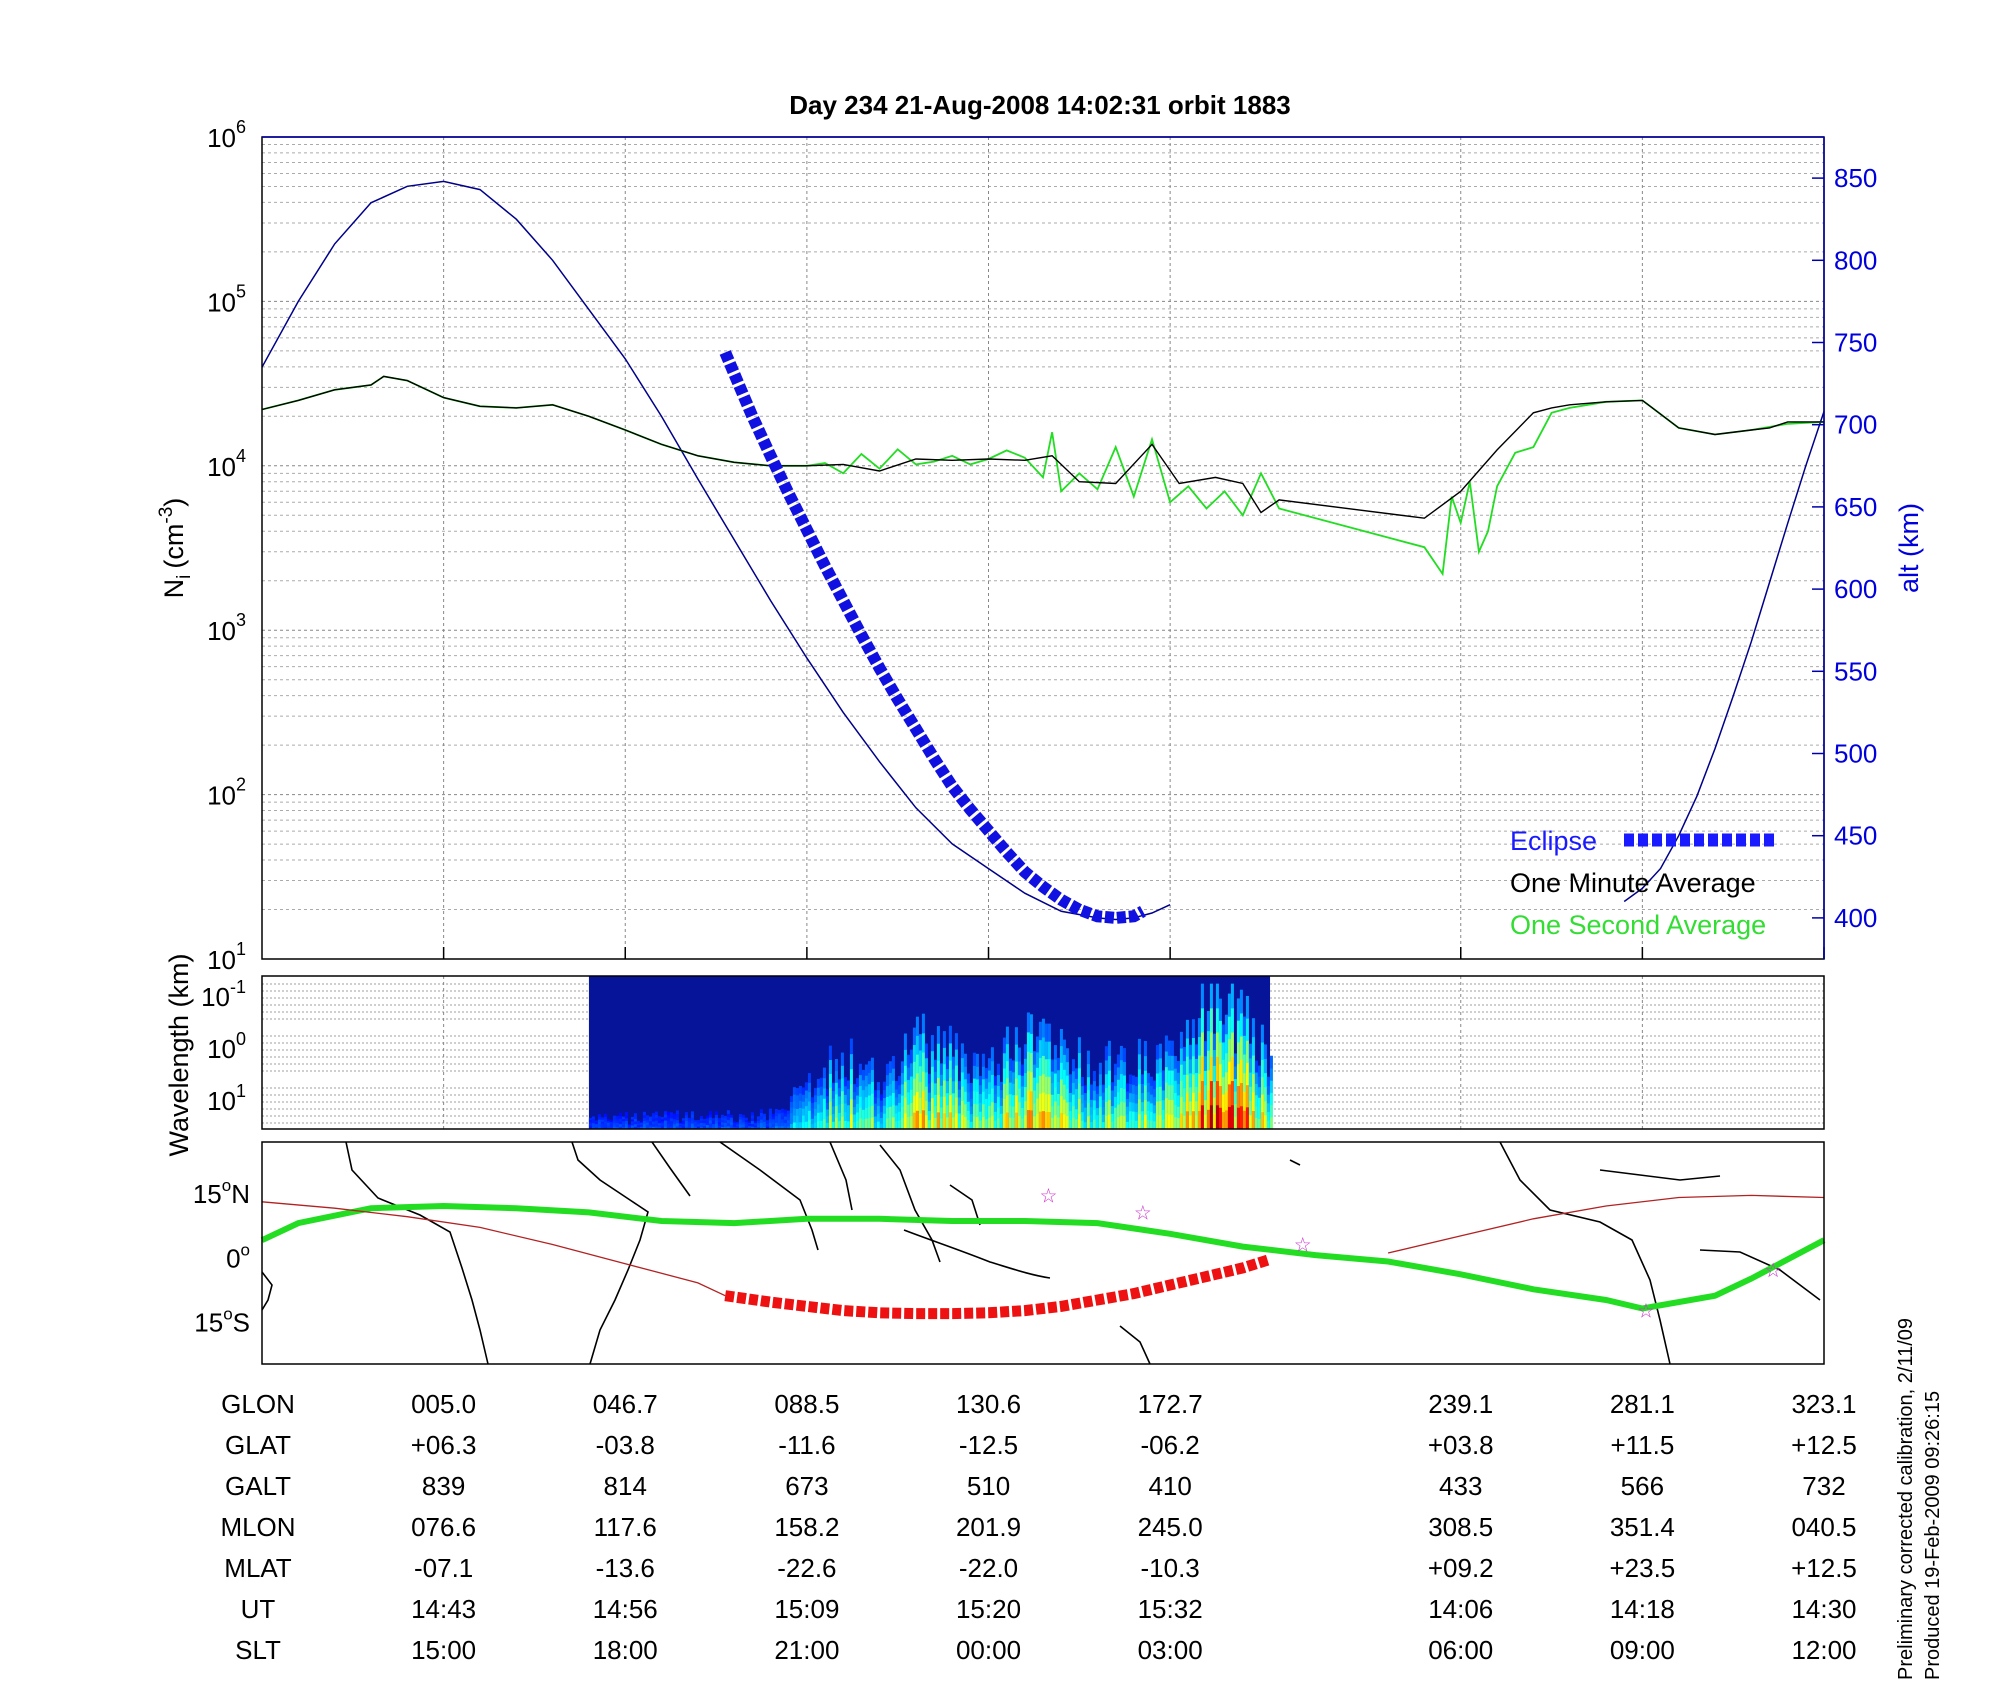 This screenshot has height=1705, width=2000. Describe the element at coordinates (443, 1568) in the screenshot. I see `table-cell: -07.1` at that location.